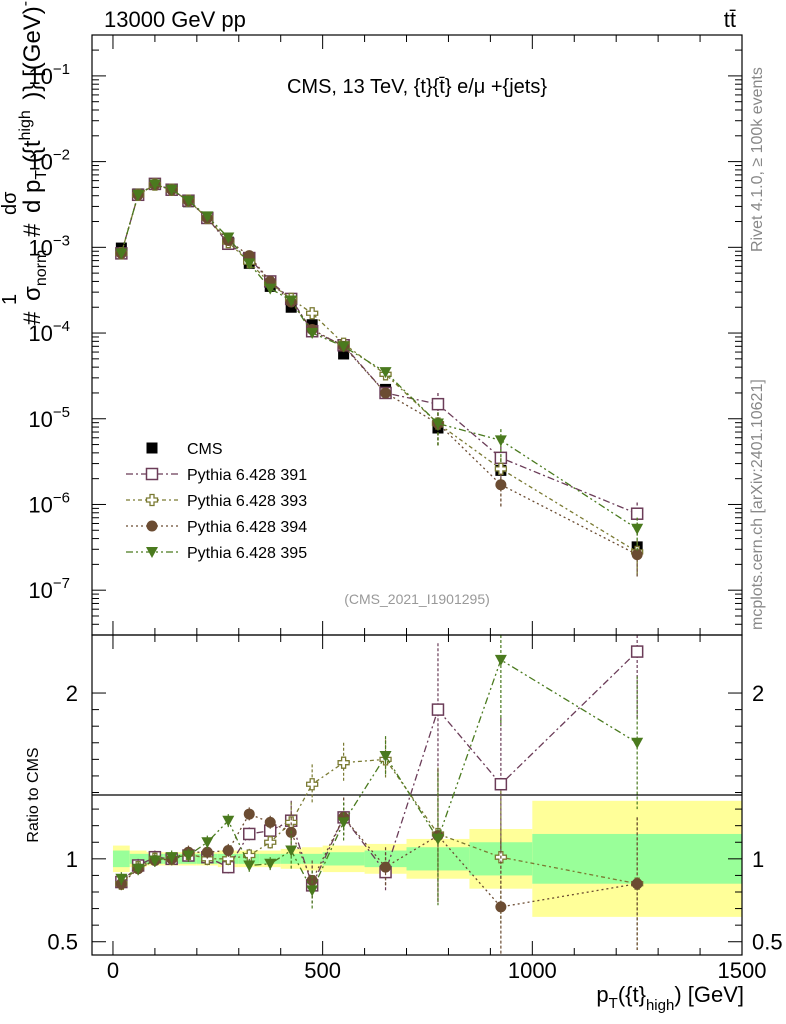 Image resolution: width=786 pixels, height=1024 pixels. Describe the element at coordinates (49, 418) in the screenshot. I see `y-tick-label: 10⁻⁵` at that location.